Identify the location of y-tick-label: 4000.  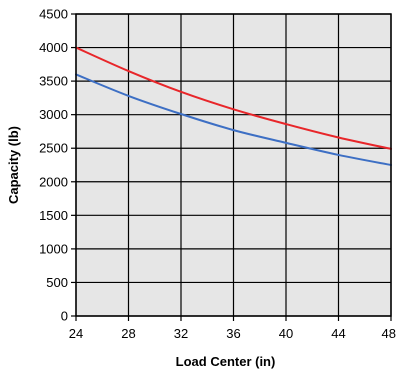
(53, 47).